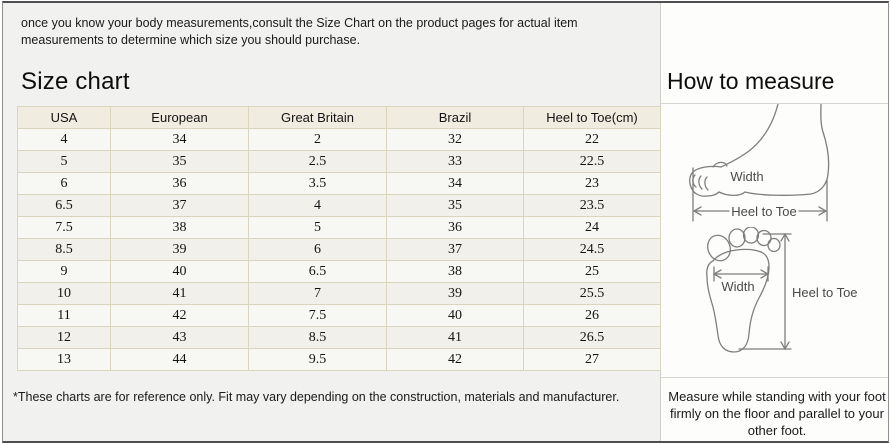 This screenshot has height=444, width=891. I want to click on size-cell: 2.5, so click(317, 161).